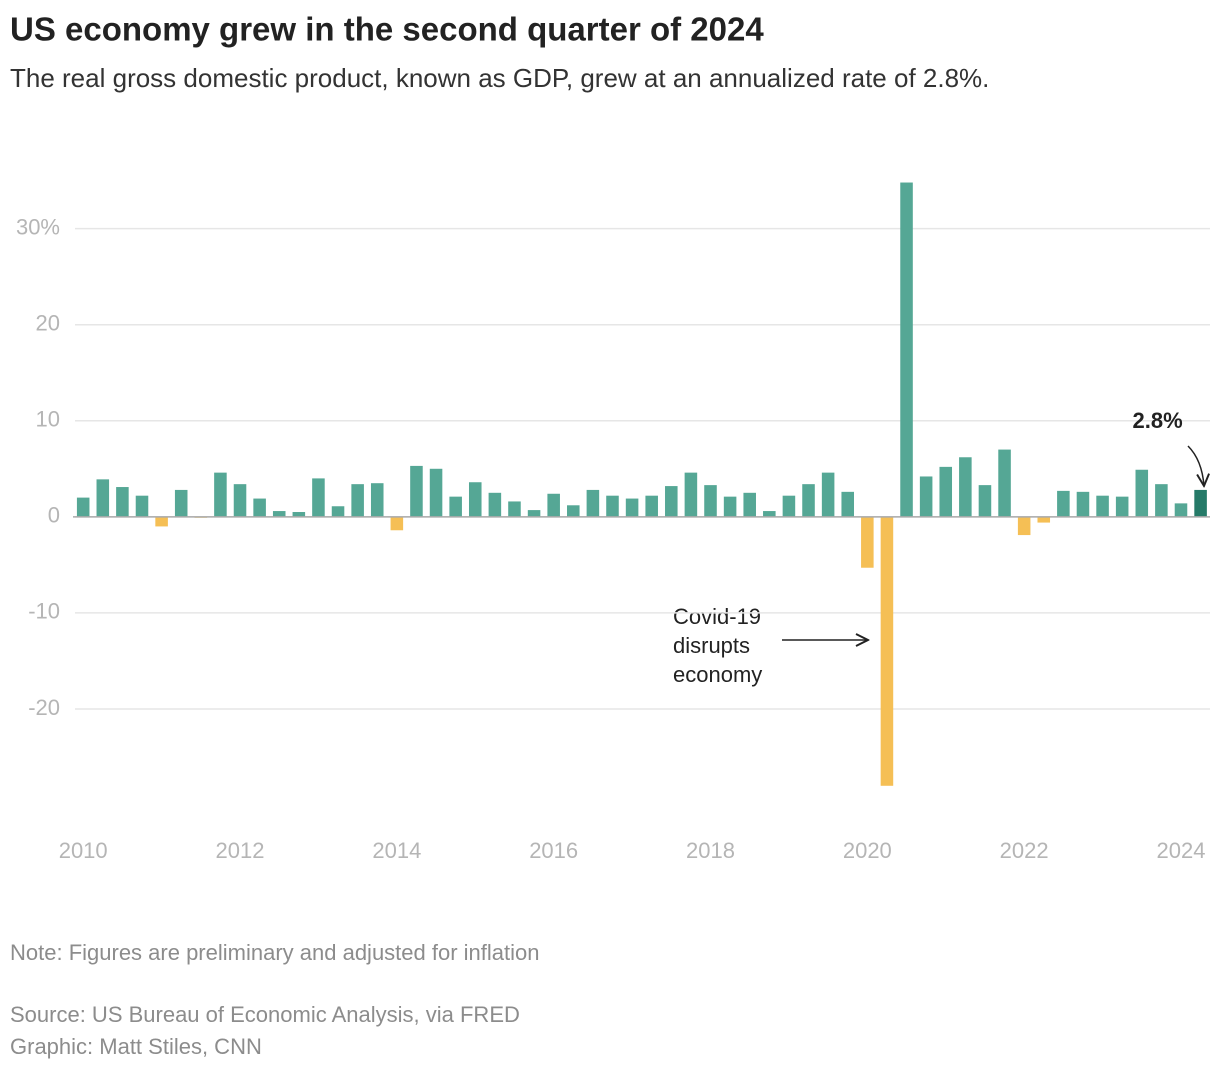 The width and height of the screenshot is (1220, 1074). I want to click on x-tick-label: 2016, so click(553, 850).